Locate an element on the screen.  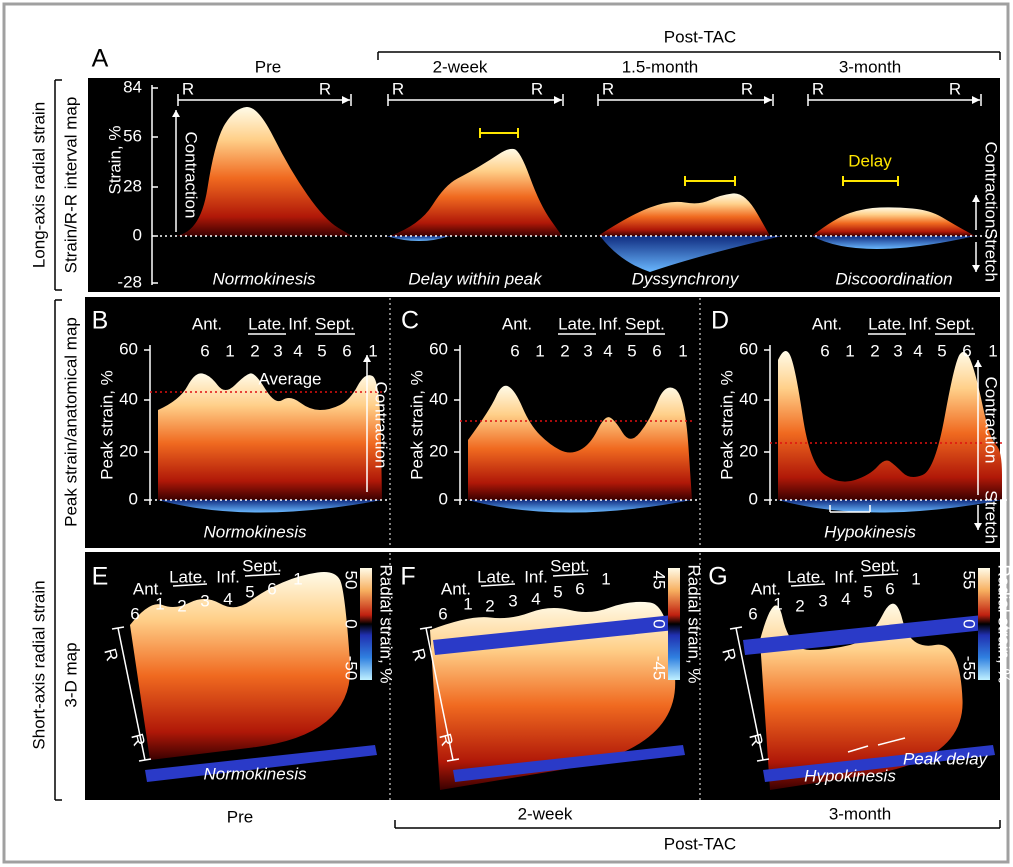
y-tick-label: 40 is located at coordinates (438, 398).